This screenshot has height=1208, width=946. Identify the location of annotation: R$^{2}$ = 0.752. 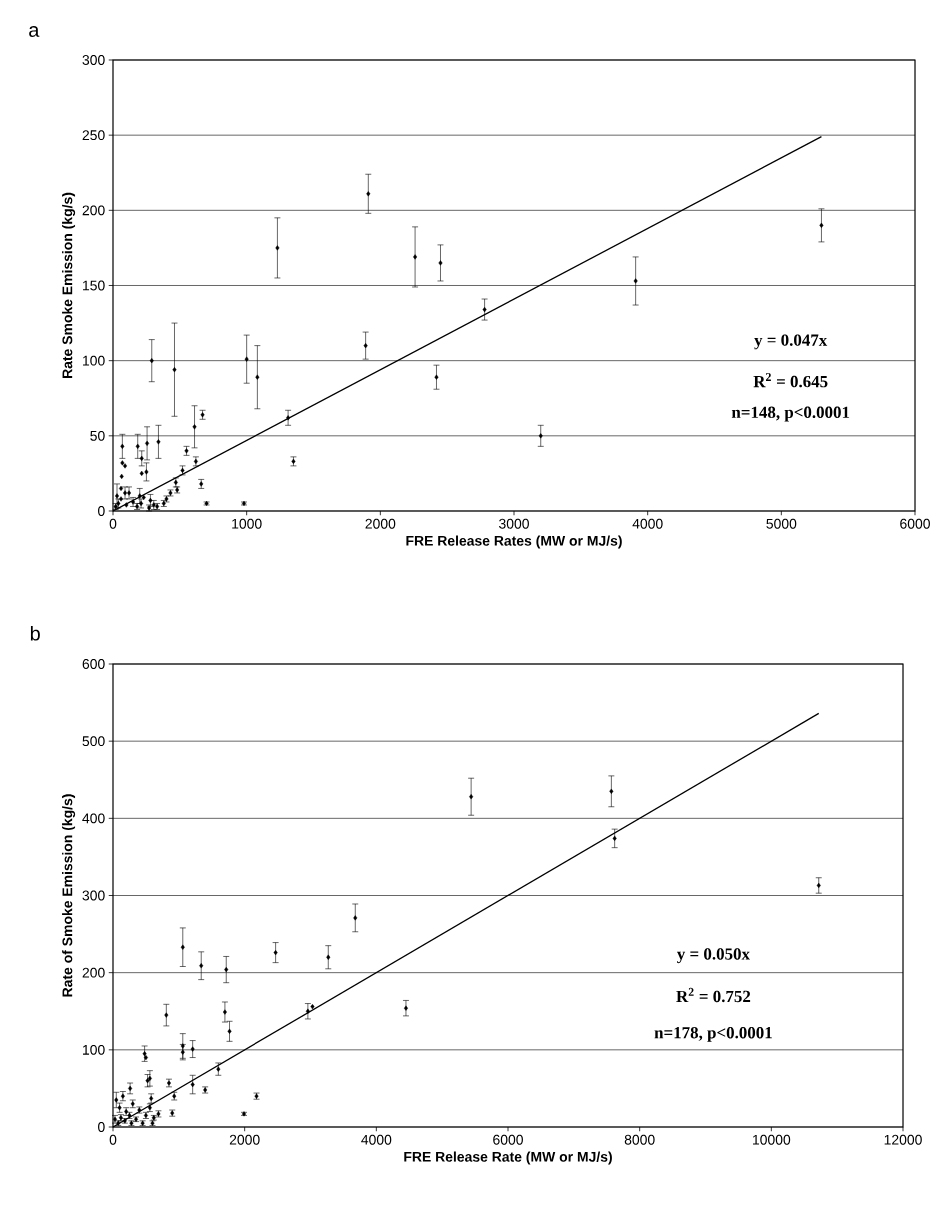
(713, 995).